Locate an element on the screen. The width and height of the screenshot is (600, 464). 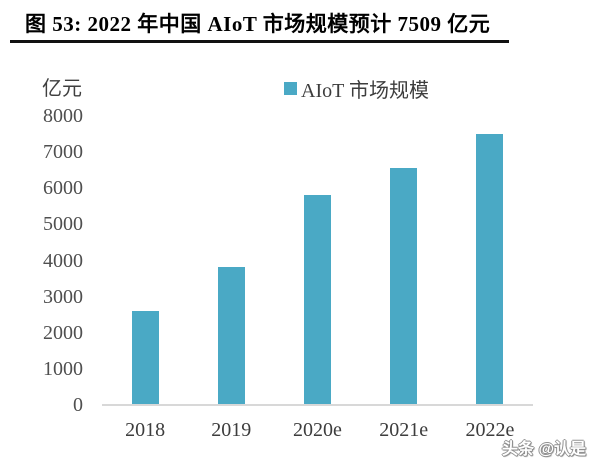
watermark: 头条 @认是 is located at coordinates (544, 449).